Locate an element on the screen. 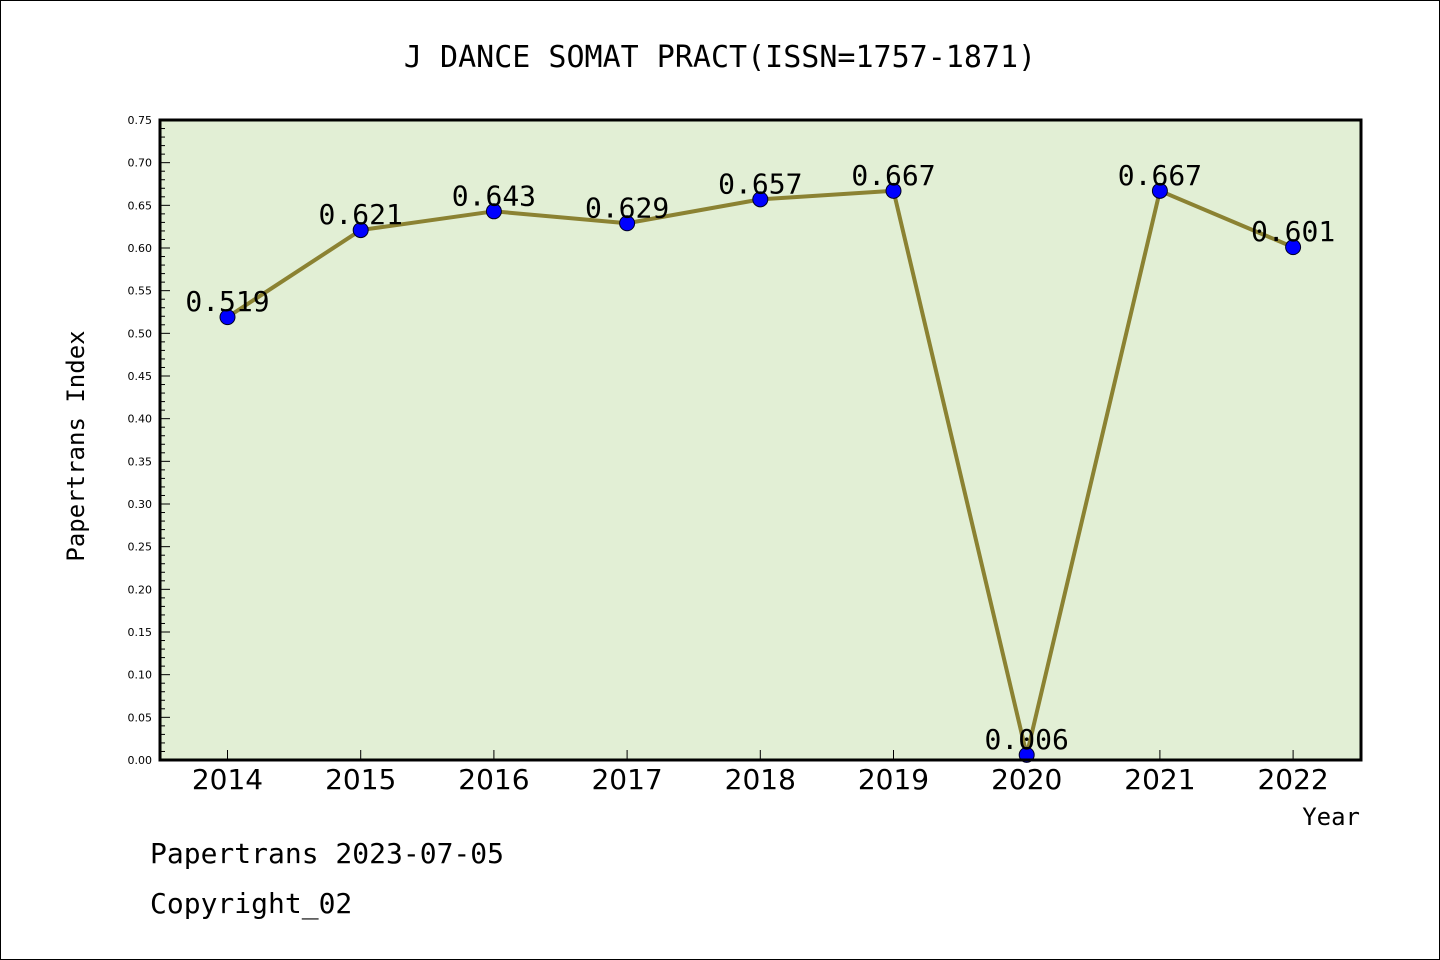 This screenshot has width=1440, height=960. data-label: 0.519 is located at coordinates (227, 301).